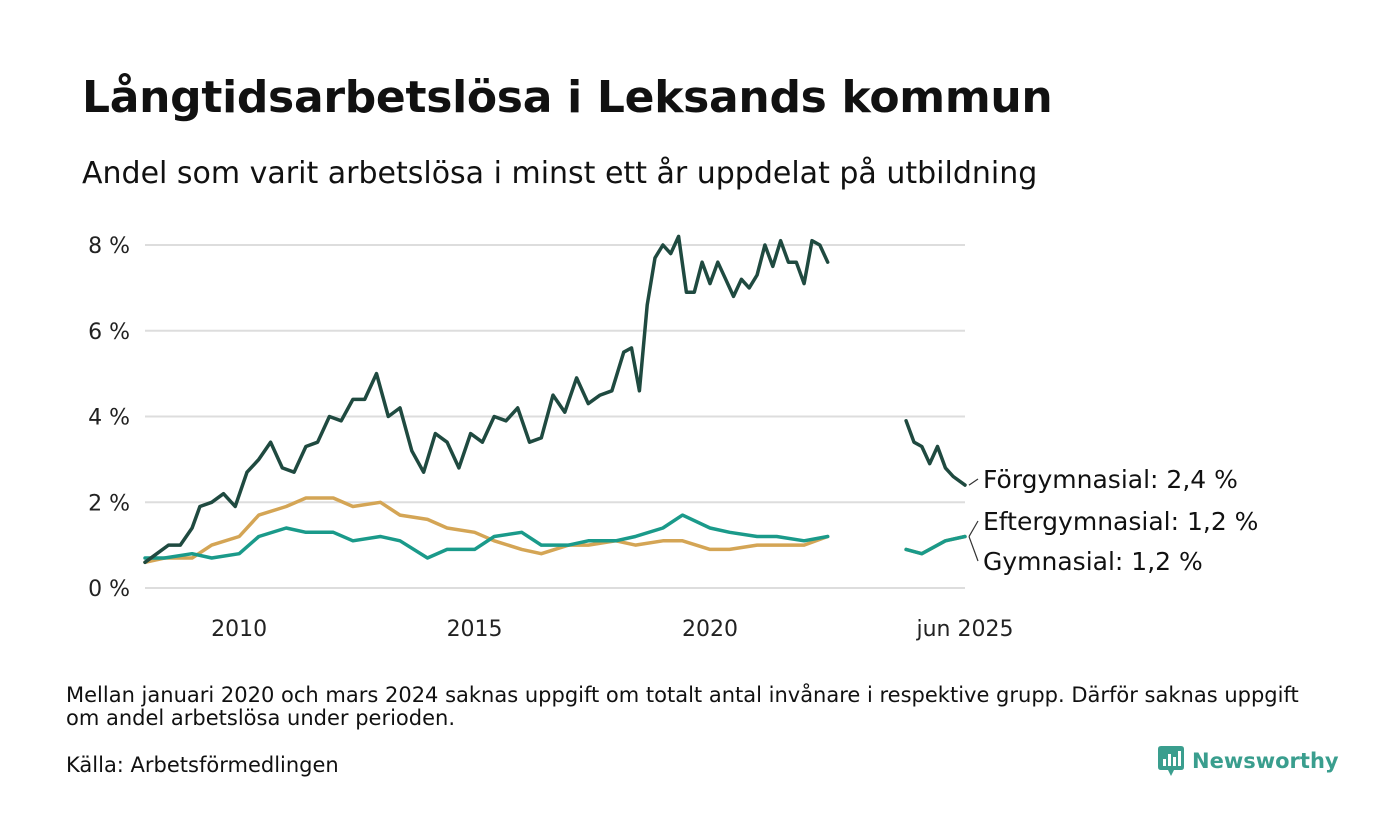 Image resolution: width=1400 pixels, height=840 pixels. I want to click on x-tick-label: 2010, so click(239, 629).